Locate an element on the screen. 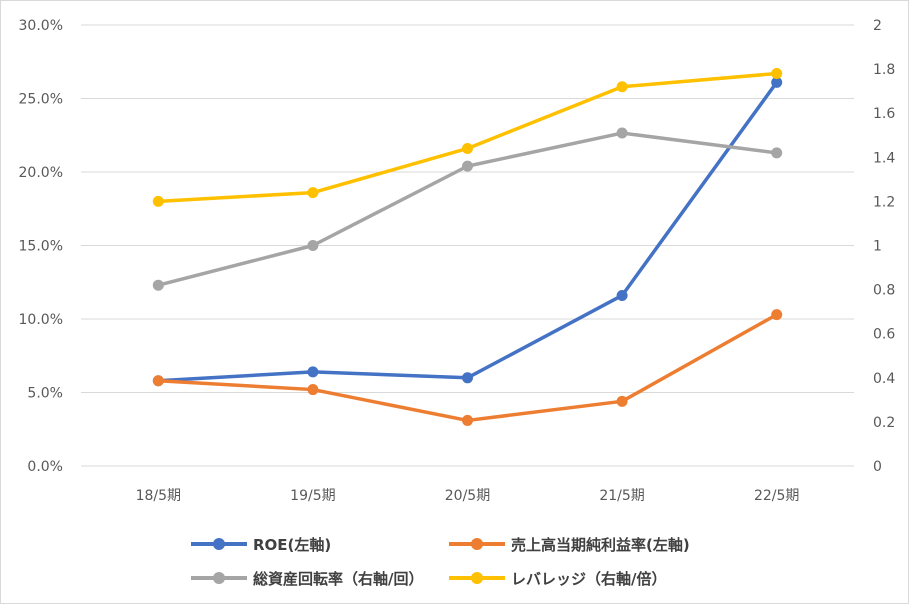  legend-item-leverage: レバレッジ（右軸/倍） is located at coordinates (557, 578).